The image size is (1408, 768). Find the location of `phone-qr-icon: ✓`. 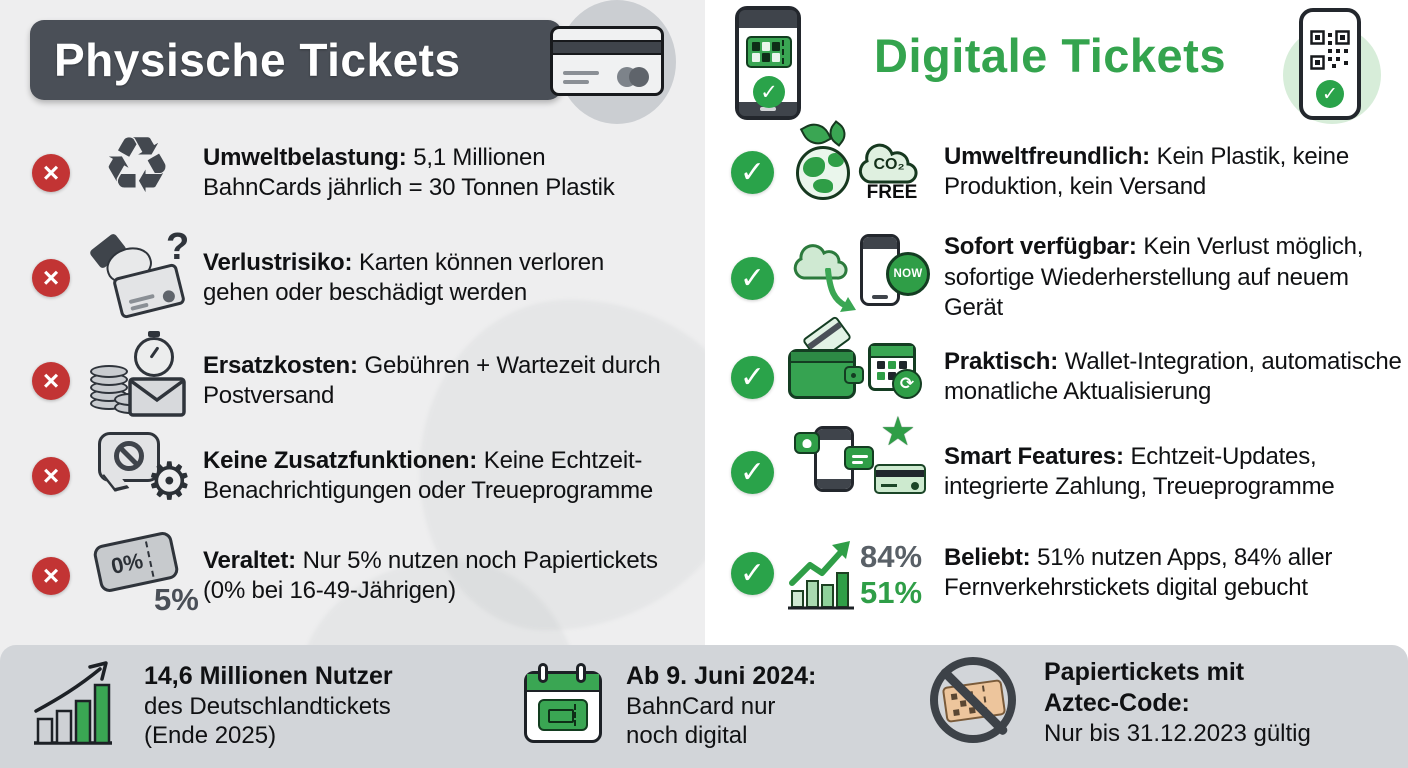

phone-qr-icon: ✓ is located at coordinates (1330, 64).